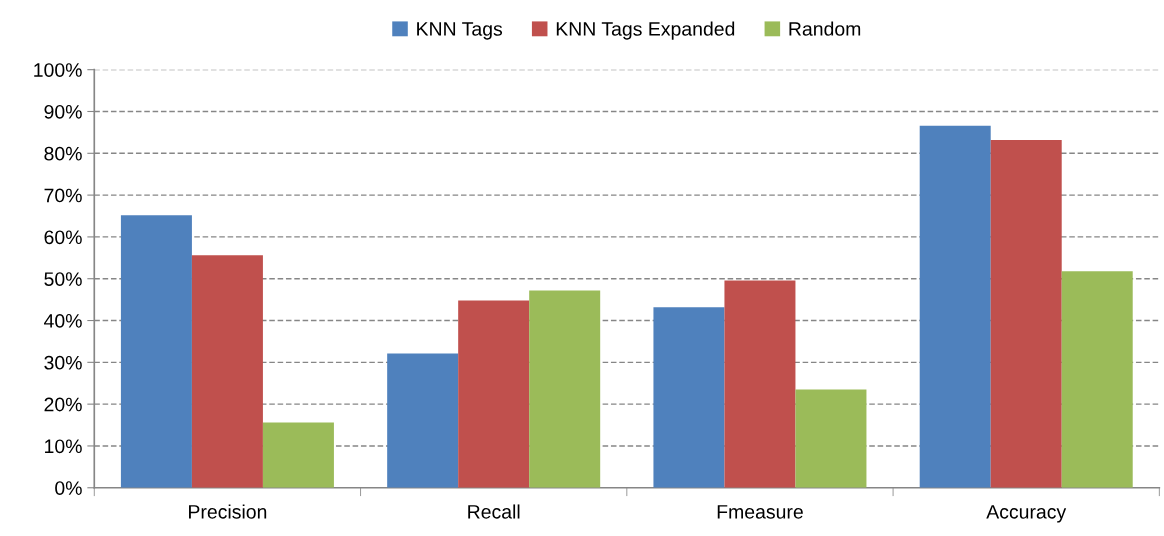 This screenshot has width=1164, height=536. What do you see at coordinates (63, 321) in the screenshot?
I see `y-tick-label: 40%` at bounding box center [63, 321].